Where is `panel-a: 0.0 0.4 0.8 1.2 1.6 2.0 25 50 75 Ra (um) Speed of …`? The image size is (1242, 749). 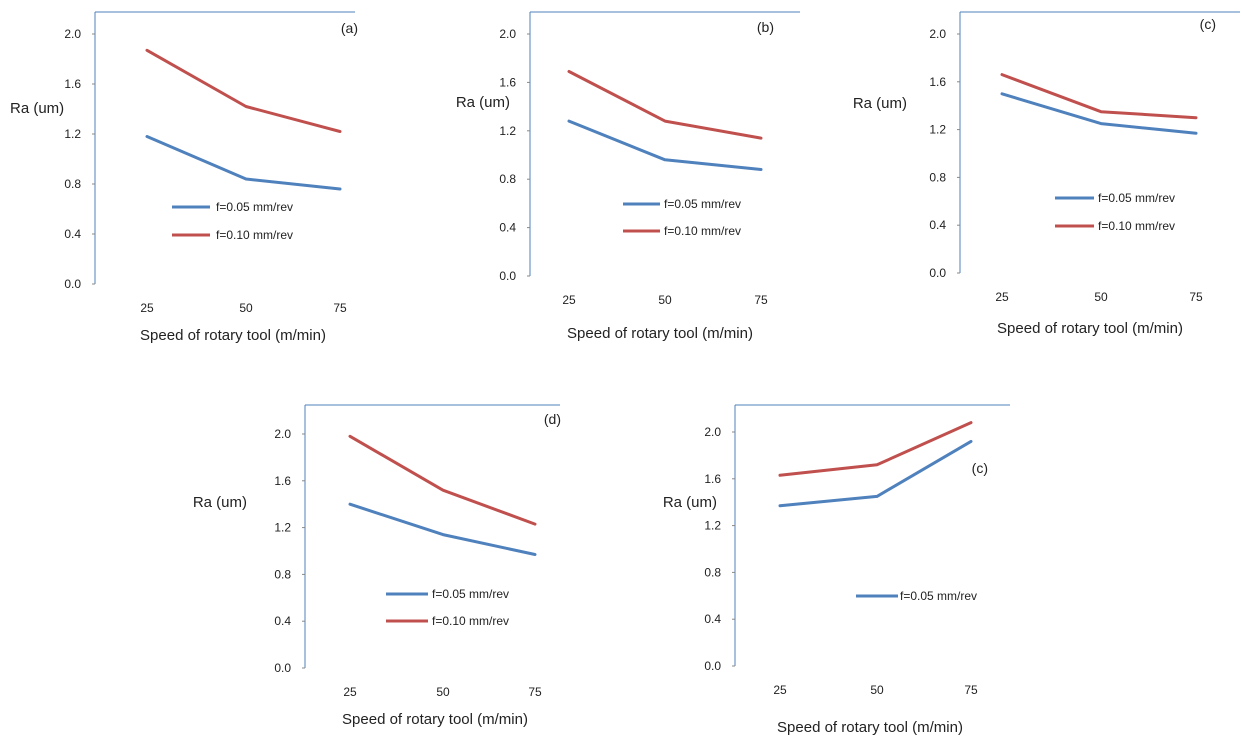
panel-a: 0.0 0.4 0.8 1.2 1.6 2.0 25 50 75 Ra (um) Speed of … is located at coordinates (184, 177).